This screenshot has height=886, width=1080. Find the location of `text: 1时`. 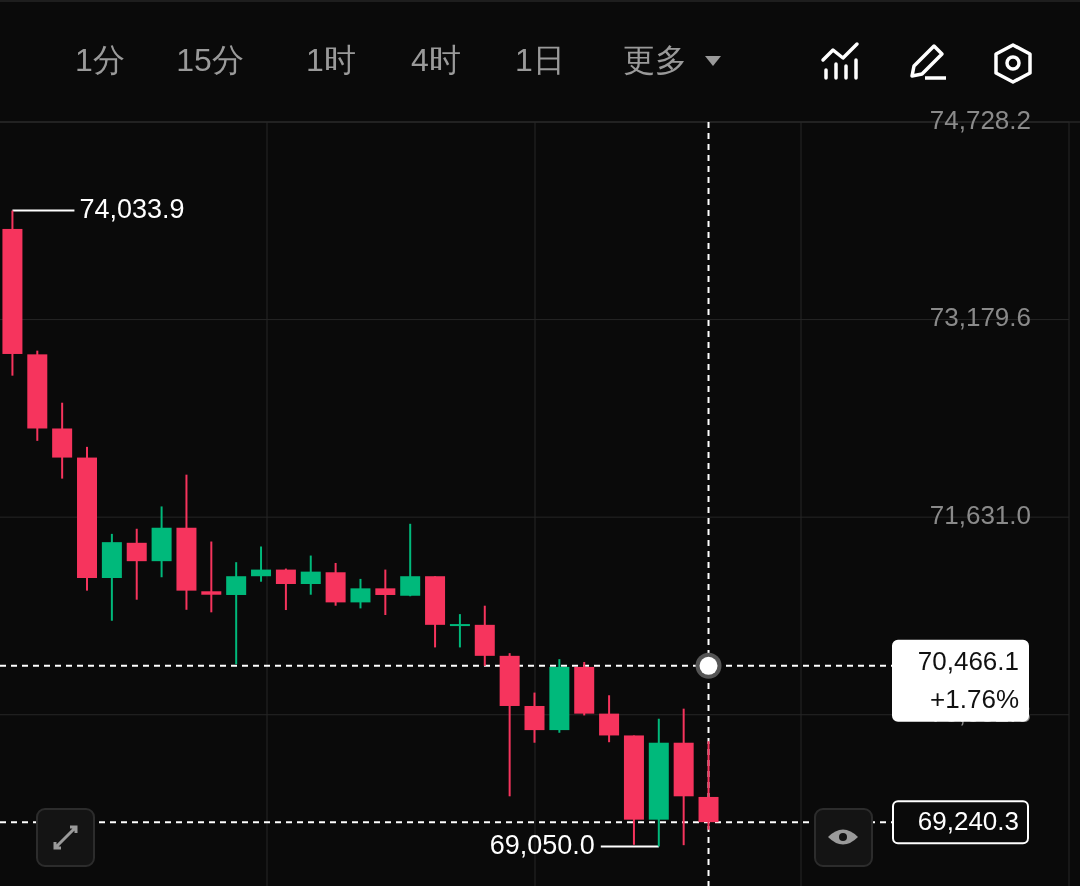

text: 1时 is located at coordinates (331, 60).